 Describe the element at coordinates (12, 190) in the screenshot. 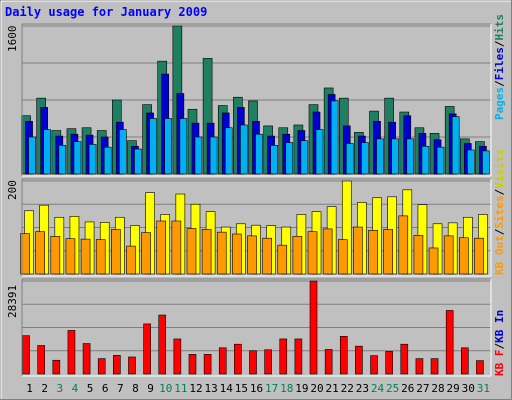

I see `middle-y-max-label: 200` at that location.